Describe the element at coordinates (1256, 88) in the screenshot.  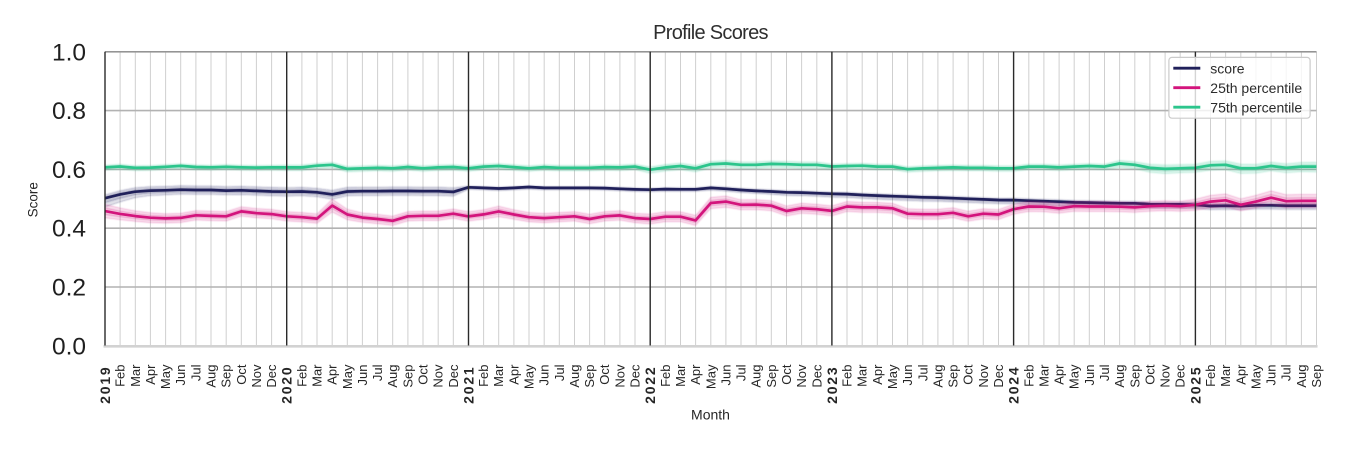
I see `svg-text: 25th percentile` at that location.